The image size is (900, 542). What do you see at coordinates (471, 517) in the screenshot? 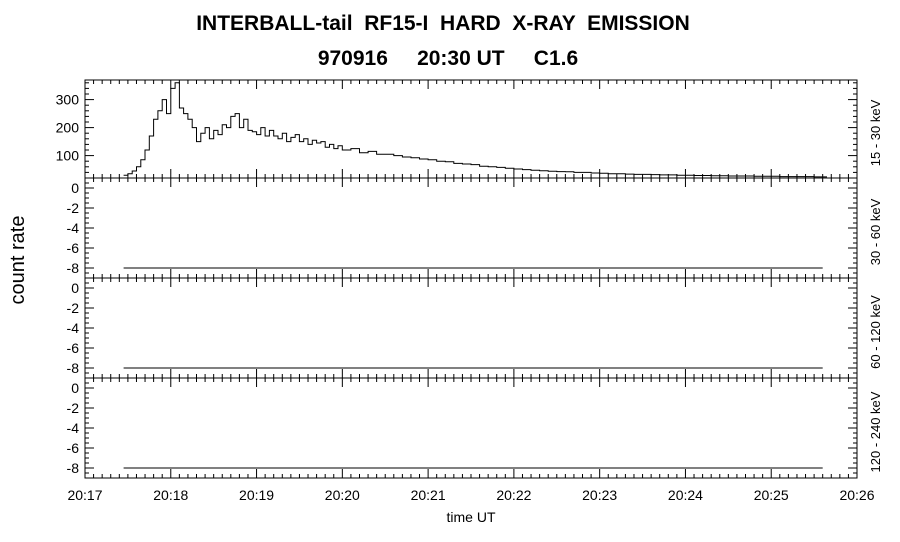
I see `x-axis-title: time UT` at bounding box center [471, 517].